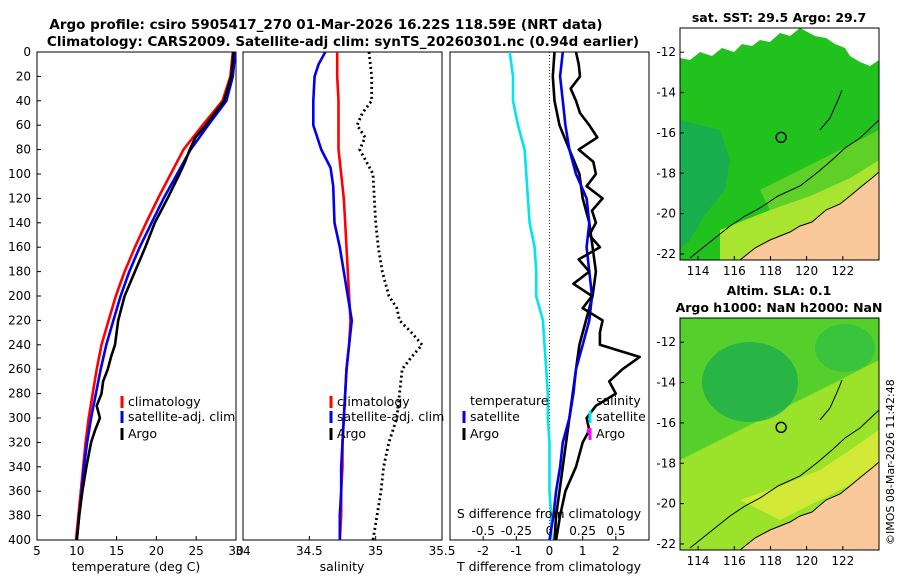 The width and height of the screenshot is (900, 580). I want to click on difference-salinity-legend: salinity satellite Argo, so click(617, 417).